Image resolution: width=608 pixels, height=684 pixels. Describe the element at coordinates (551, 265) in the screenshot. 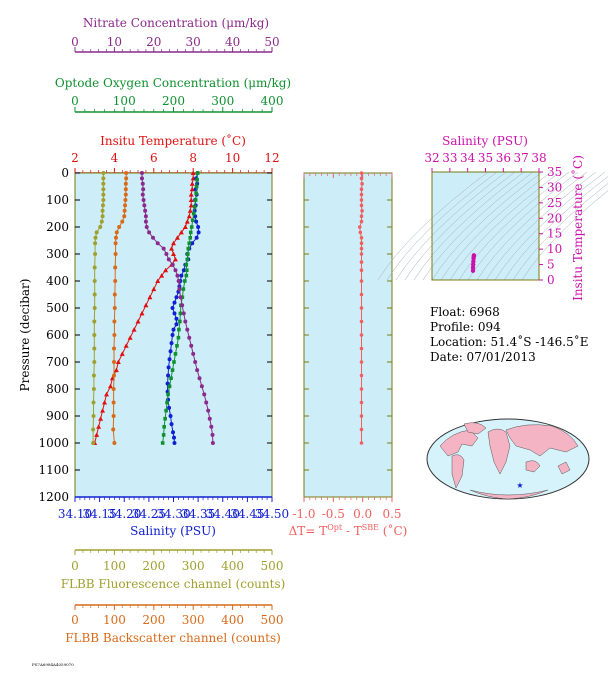

I see `ts-y-tick-label: 5` at that location.